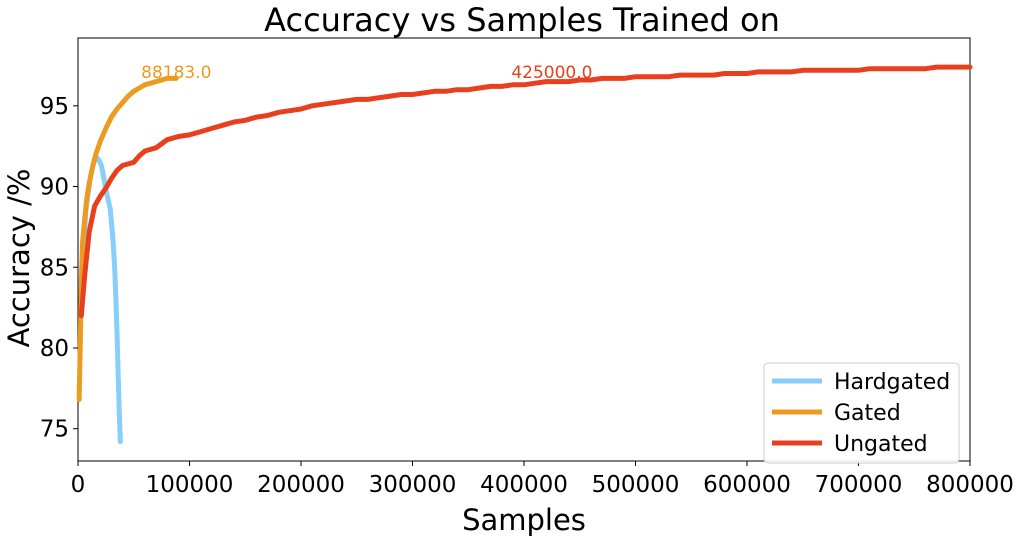 This screenshot has width=1022, height=543. What do you see at coordinates (54, 188) in the screenshot?
I see `y-tick-label: 90` at bounding box center [54, 188].